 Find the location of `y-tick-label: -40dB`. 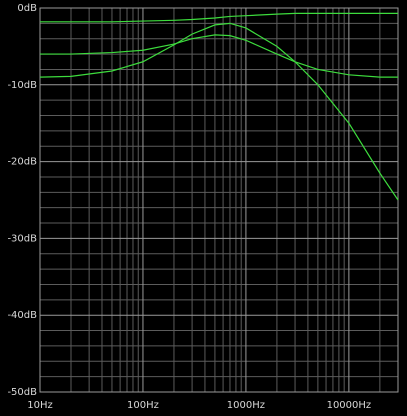

y-tick-label: -40dB is located at coordinates (22, 315).